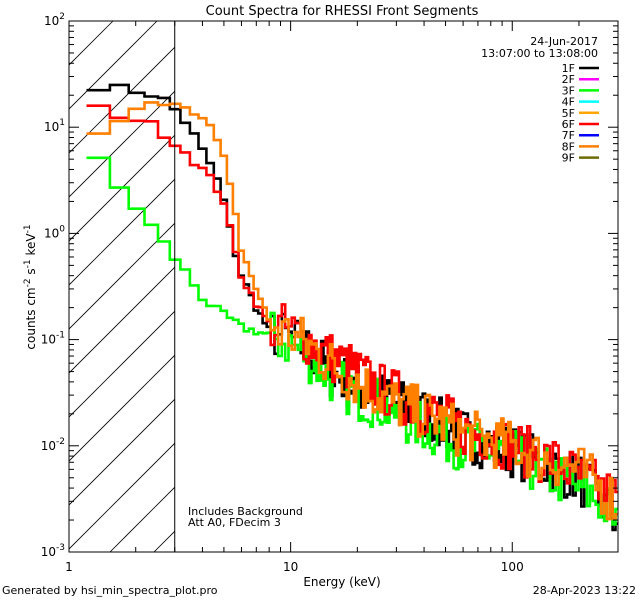  Describe the element at coordinates (110, 590) in the screenshot. I see `generated-by-footer: Generated by hsi_min_spectra_plot.pro` at that location.